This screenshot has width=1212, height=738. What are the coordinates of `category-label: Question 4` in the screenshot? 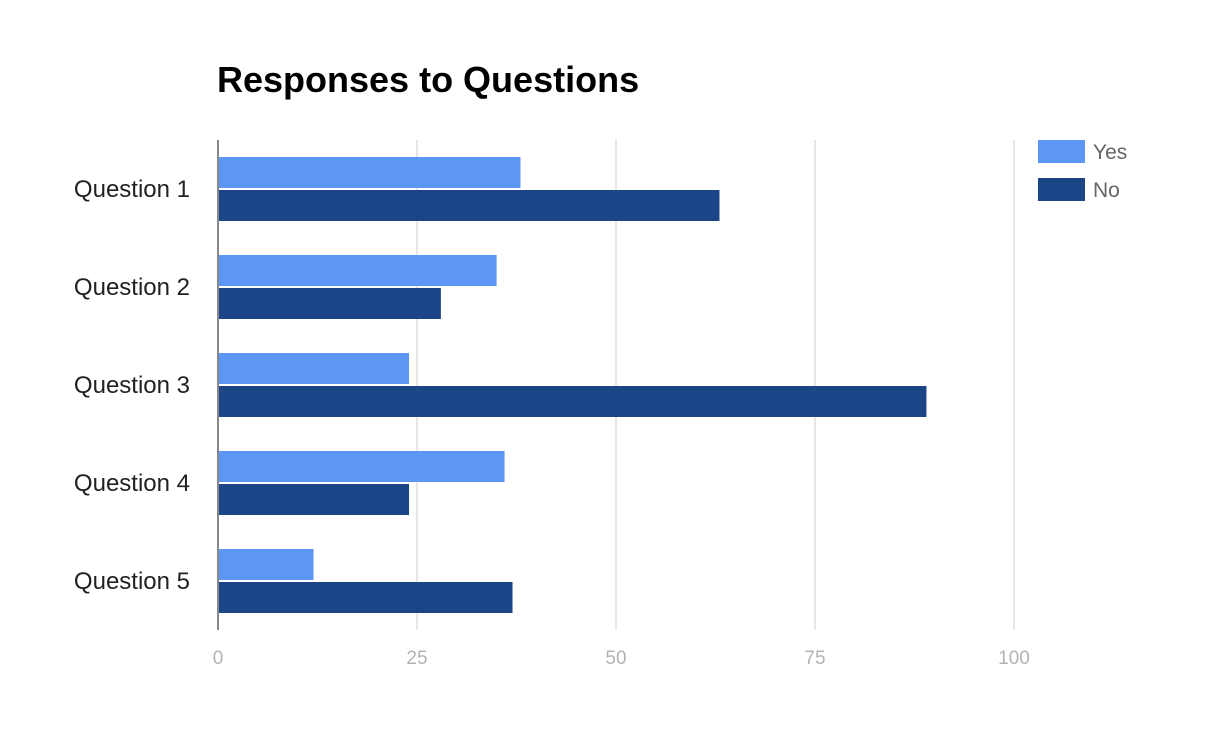 It's located at (132, 483).